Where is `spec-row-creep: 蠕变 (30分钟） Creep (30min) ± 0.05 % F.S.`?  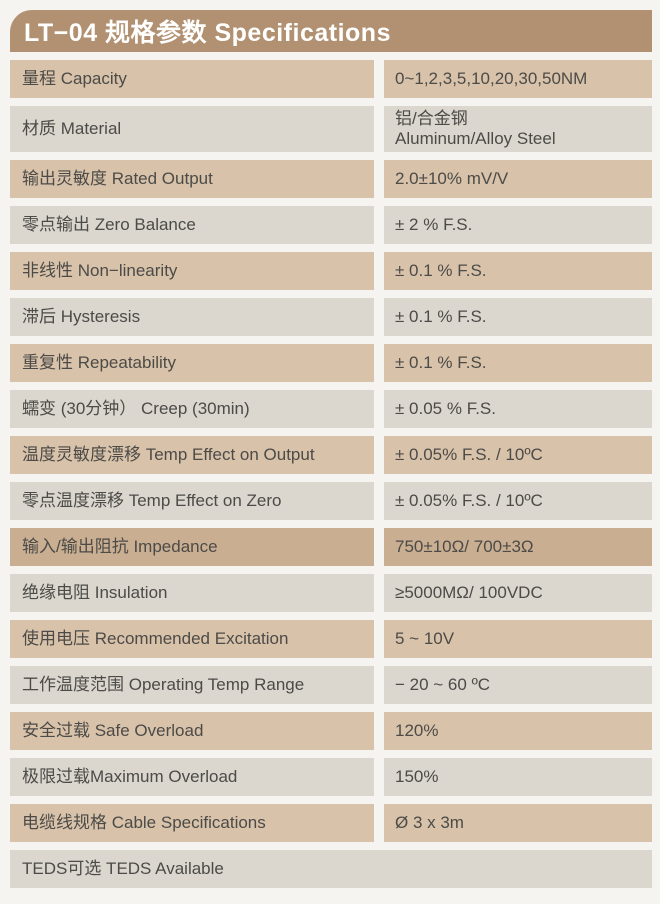 spec-row-creep: 蠕变 (30分钟） Creep (30min) ± 0.05 % F.S. is located at coordinates (331, 409).